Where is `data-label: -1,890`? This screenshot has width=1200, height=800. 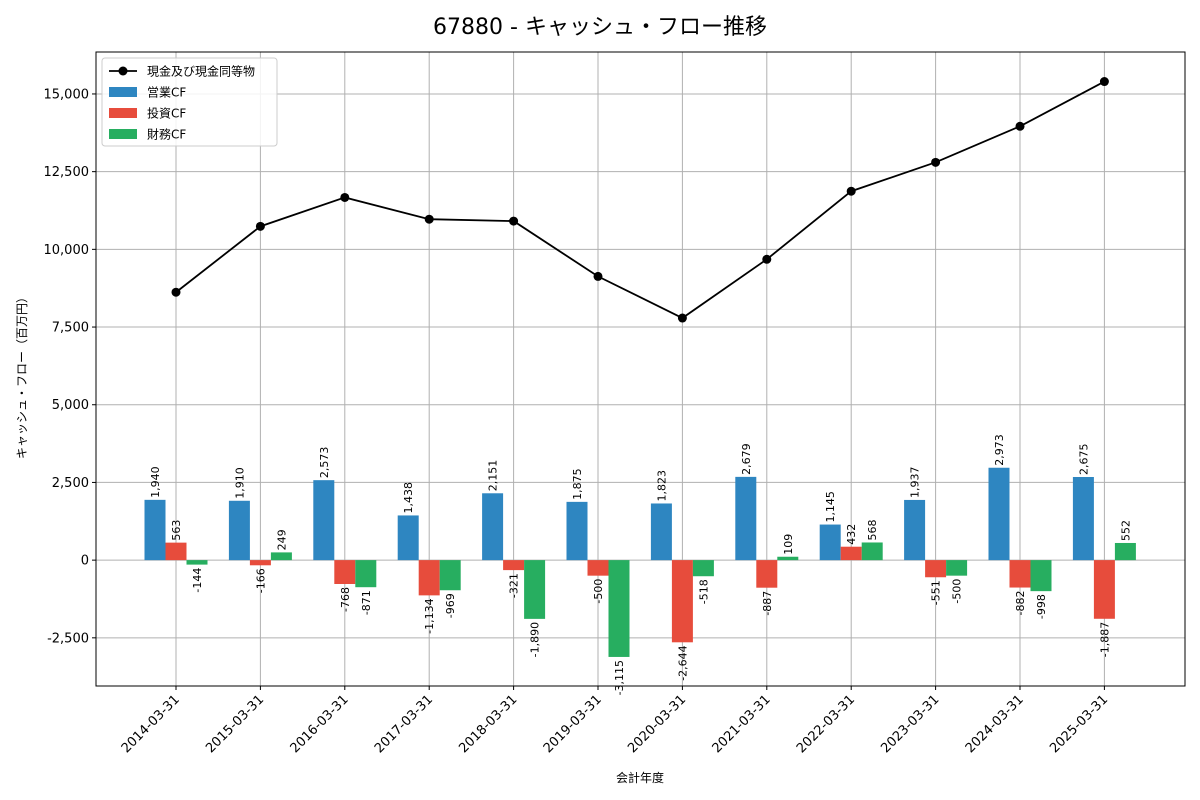
data-label: -1,890 is located at coordinates (535, 639).